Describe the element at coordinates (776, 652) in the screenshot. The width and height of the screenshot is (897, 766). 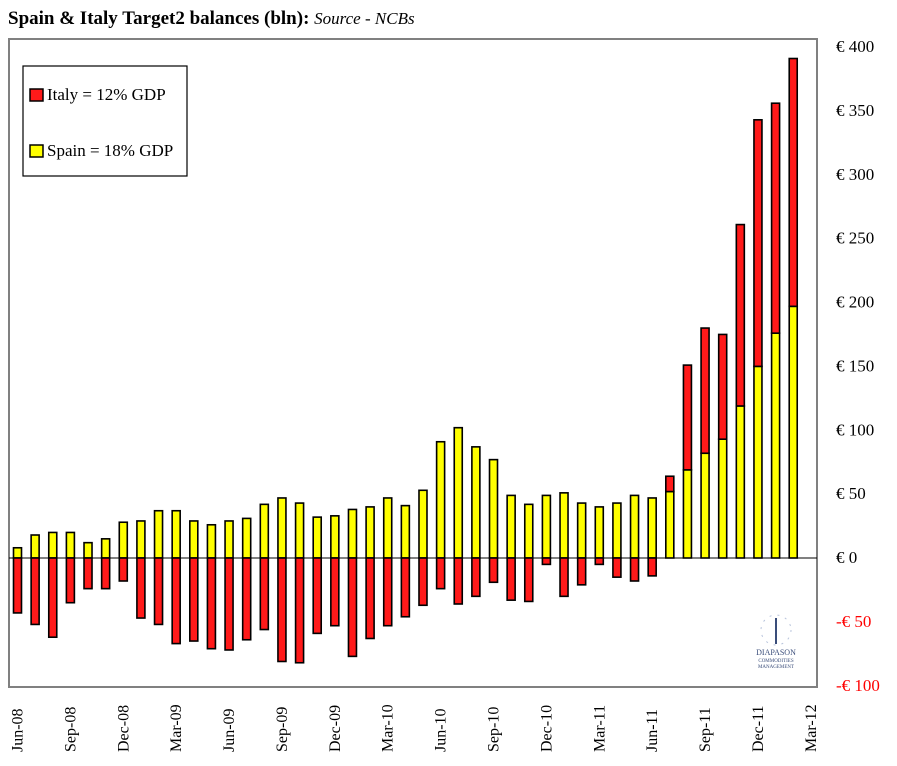
I see `logo-line1: DIAPASON` at that location.